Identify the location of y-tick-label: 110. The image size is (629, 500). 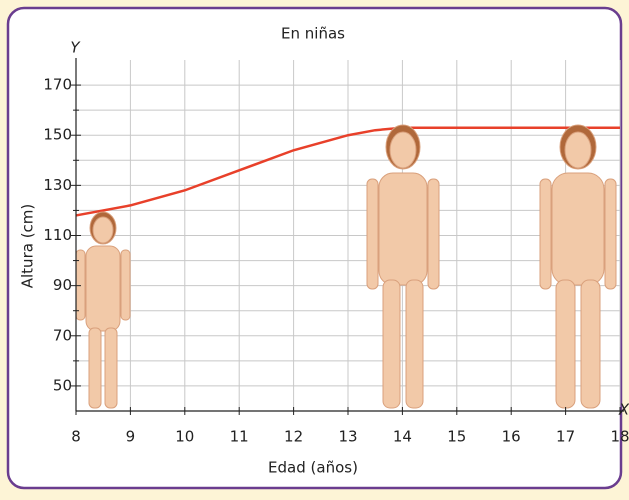
(57, 235).